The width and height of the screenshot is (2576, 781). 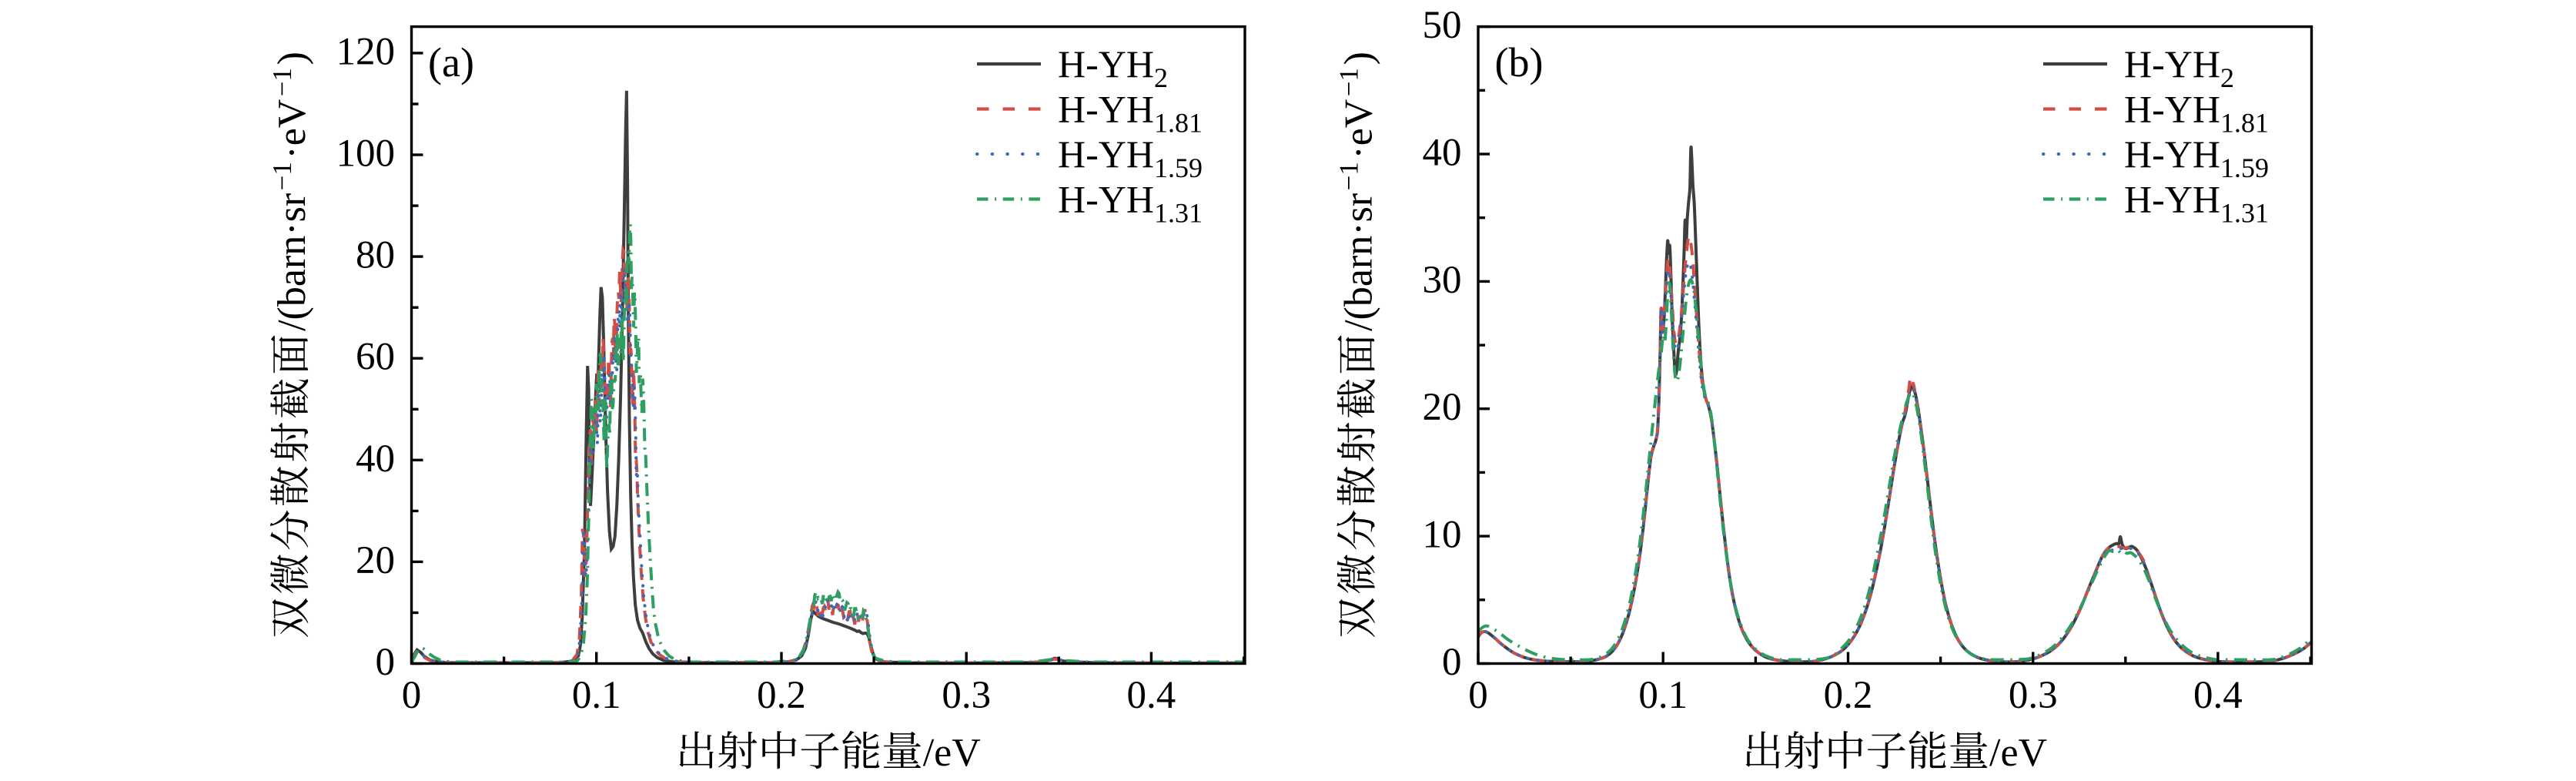 What do you see at coordinates (366, 52) in the screenshot?
I see `svg-text: 120` at bounding box center [366, 52].